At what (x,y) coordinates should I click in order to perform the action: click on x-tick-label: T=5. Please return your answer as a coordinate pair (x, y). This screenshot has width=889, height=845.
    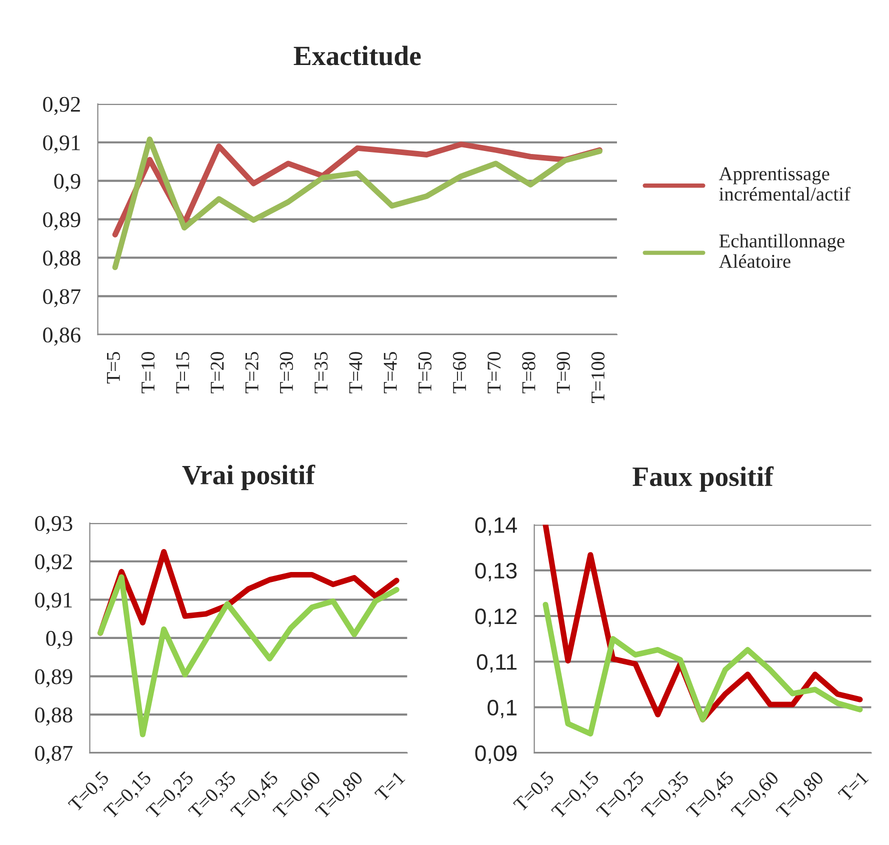
    Looking at the image, I should click on (113, 368).